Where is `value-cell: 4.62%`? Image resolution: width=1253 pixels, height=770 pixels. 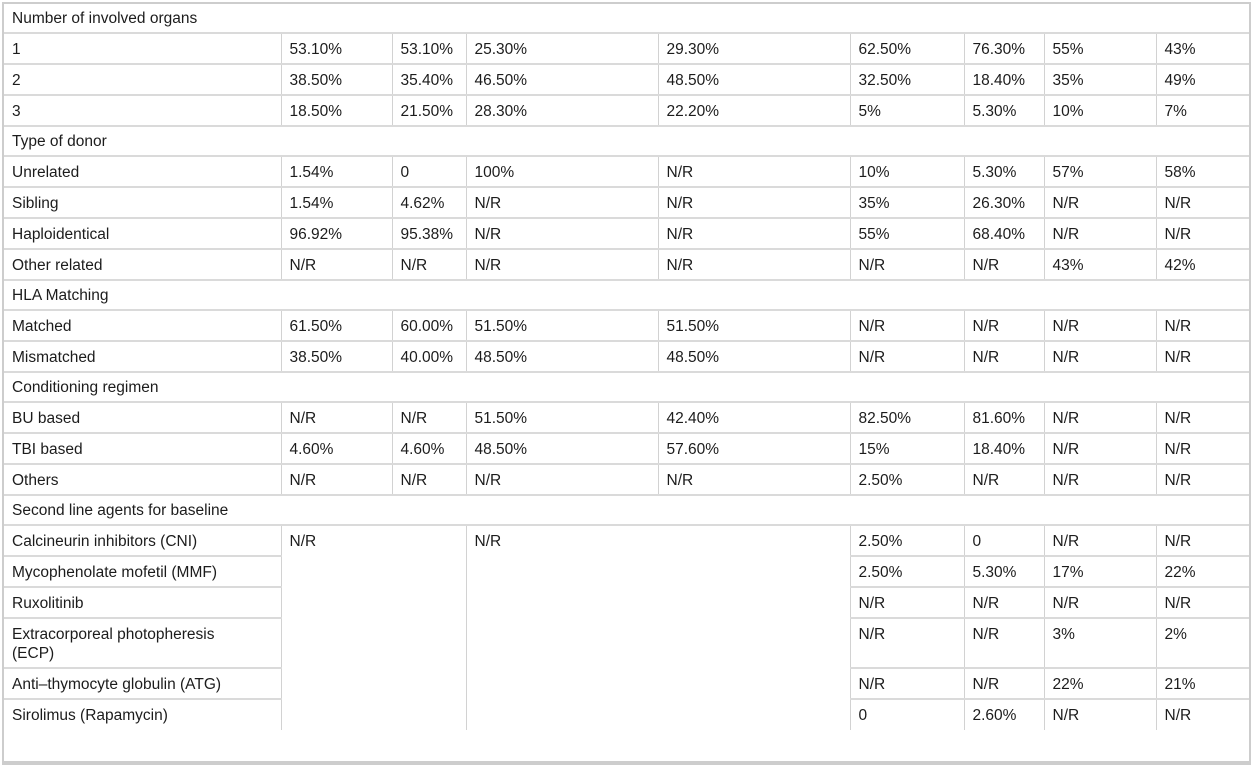 value-cell: 4.62% is located at coordinates (429, 202).